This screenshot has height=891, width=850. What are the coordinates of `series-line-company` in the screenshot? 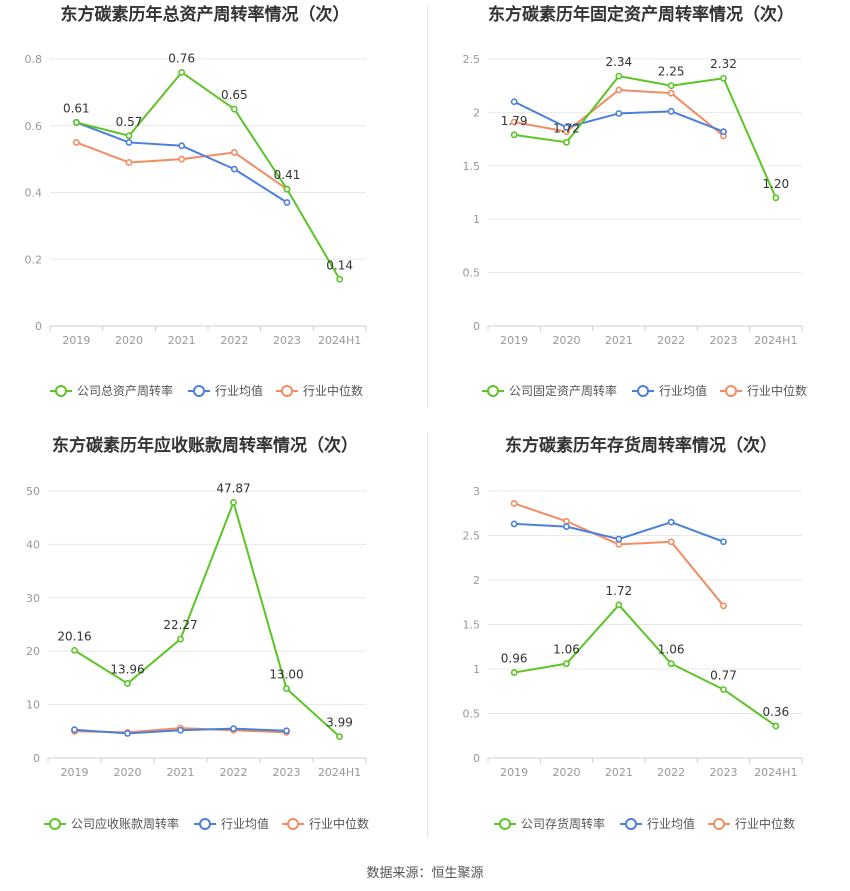 It's located at (208, 175).